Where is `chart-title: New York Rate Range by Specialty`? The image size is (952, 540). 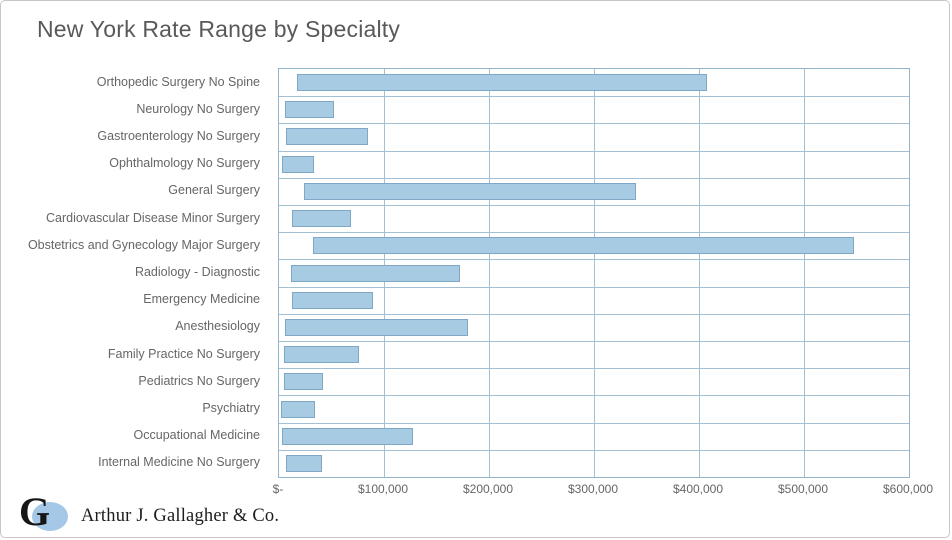
chart-title: New York Rate Range by Specialty is located at coordinates (219, 29).